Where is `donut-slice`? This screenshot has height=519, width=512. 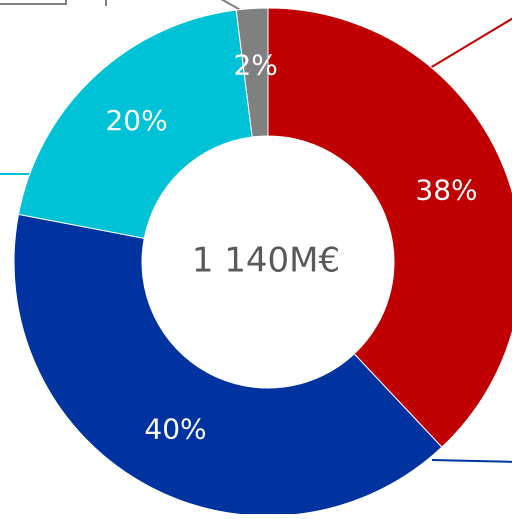 donut-slice is located at coordinates (252, 72).